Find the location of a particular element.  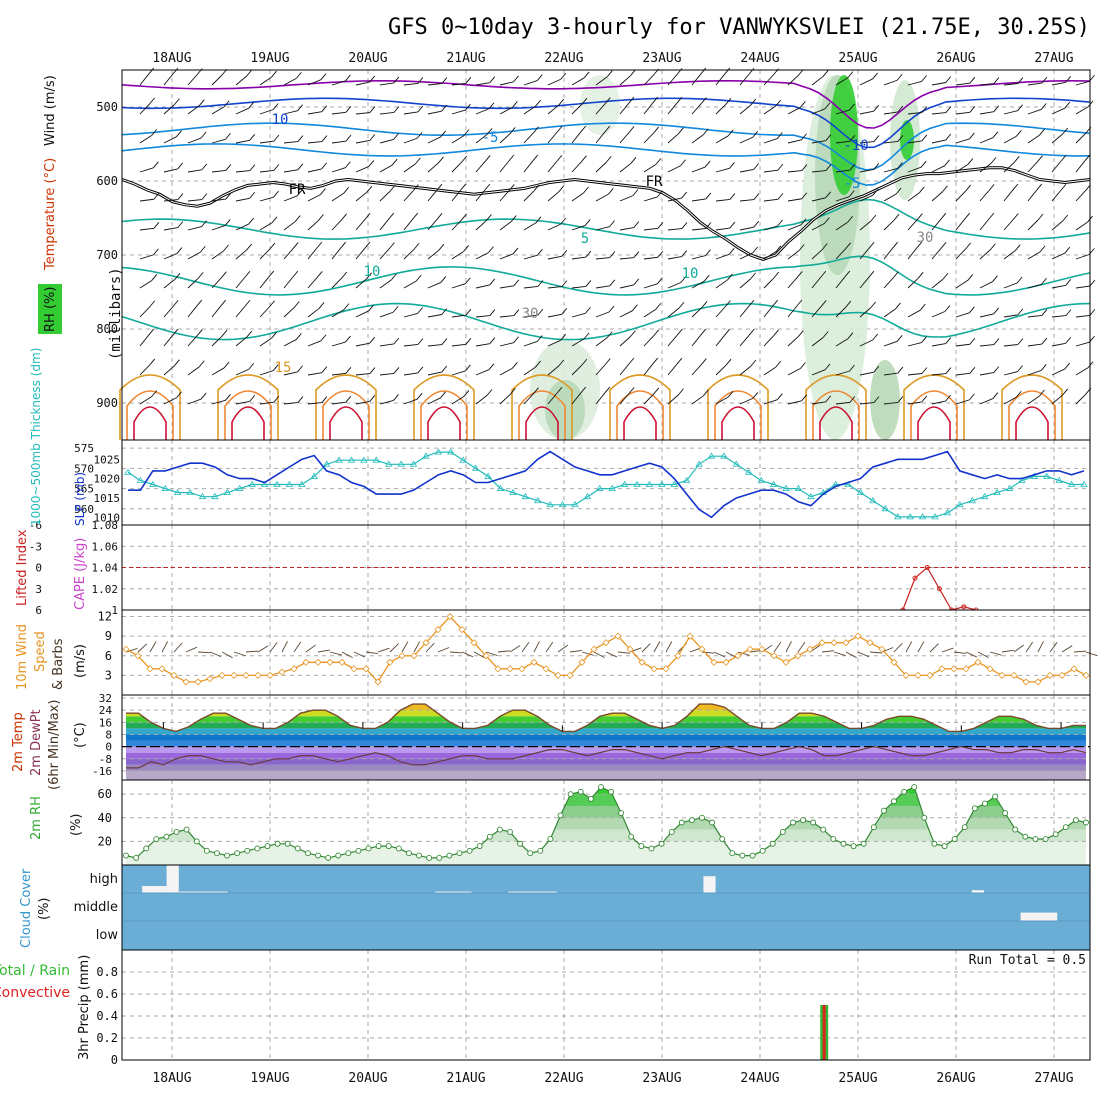

rh-shading is located at coordinates (600, 105).